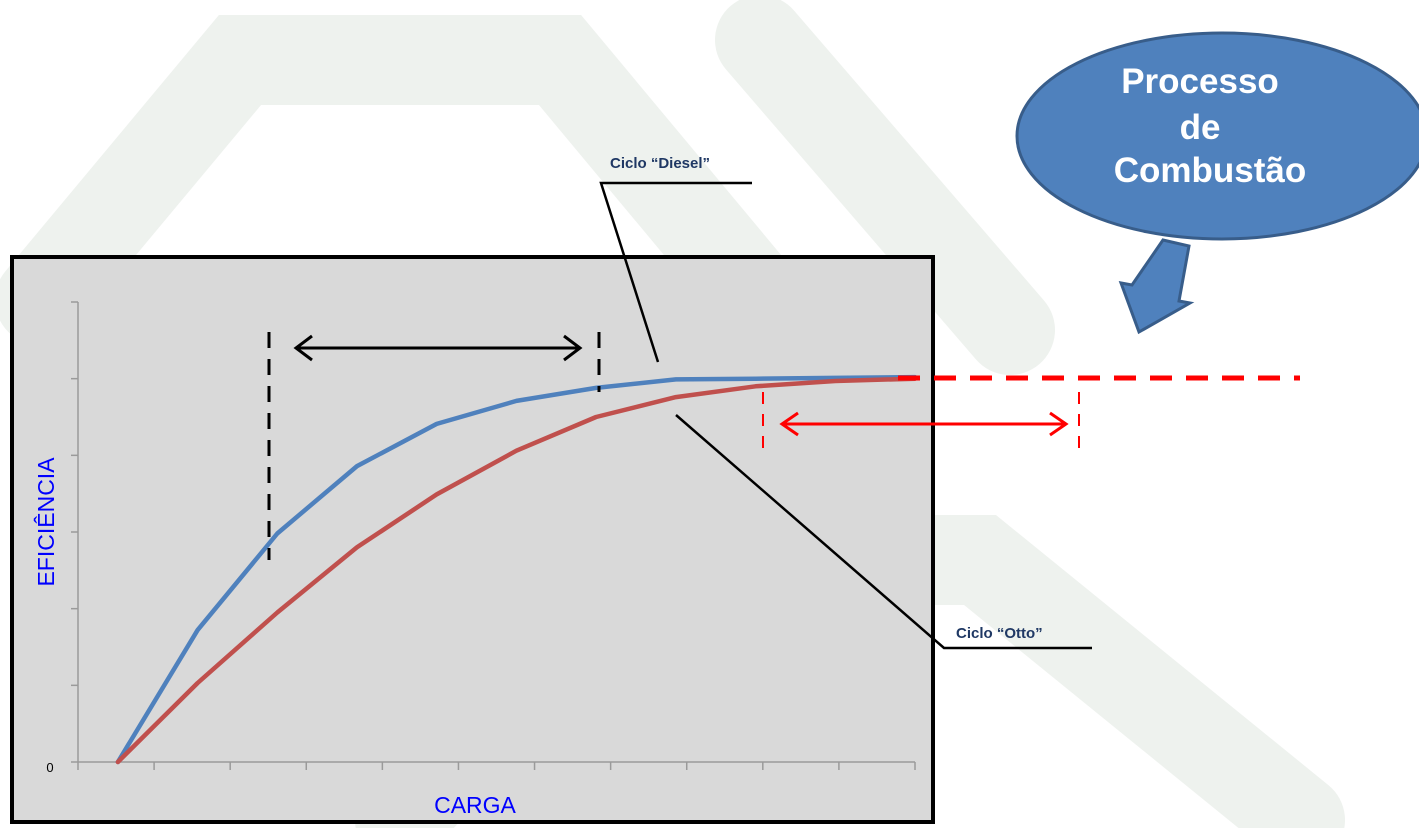 The image size is (1419, 828). Describe the element at coordinates (1200, 127) in the screenshot. I see `bubble-line-2: de` at that location.